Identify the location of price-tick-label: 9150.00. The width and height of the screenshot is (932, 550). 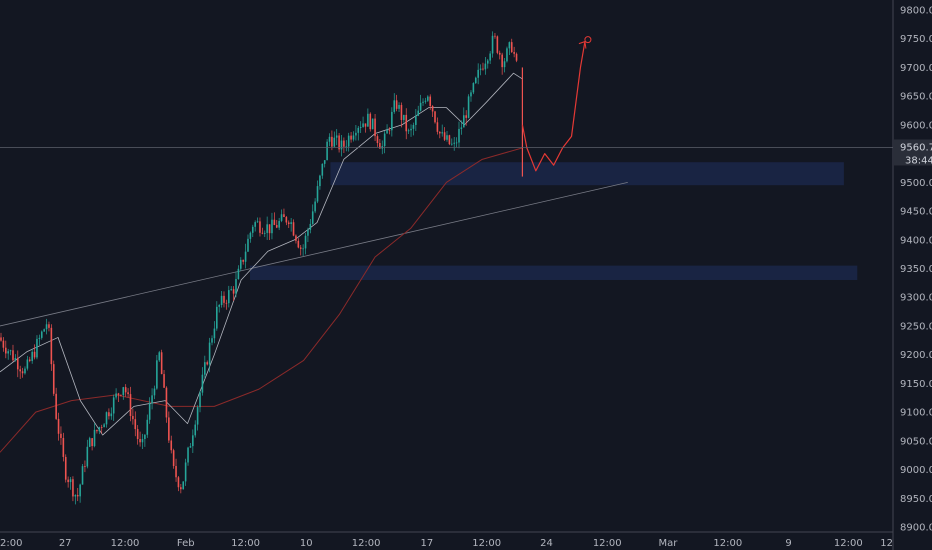
(916, 384).